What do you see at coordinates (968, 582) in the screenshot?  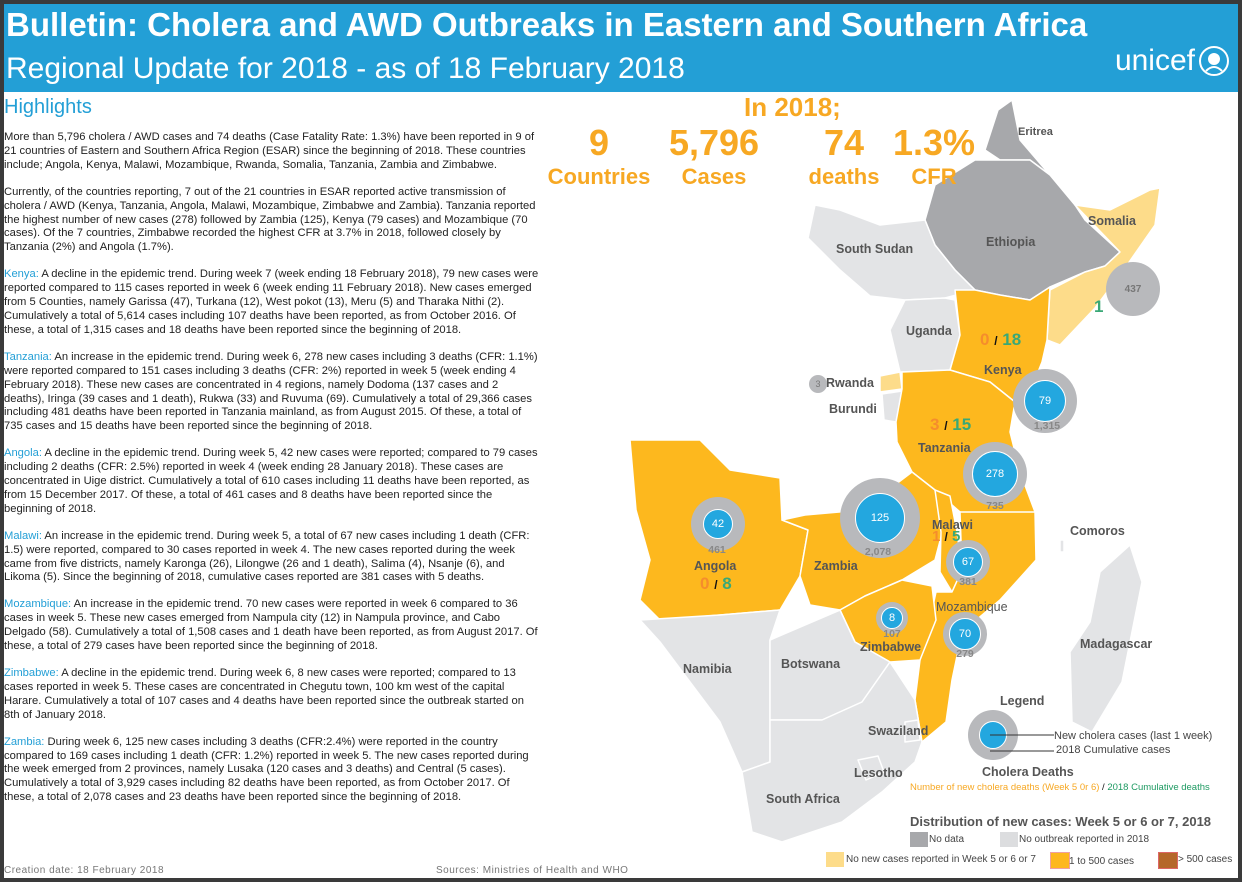 I see `cumulative-cases-malawi: 381` at bounding box center [968, 582].